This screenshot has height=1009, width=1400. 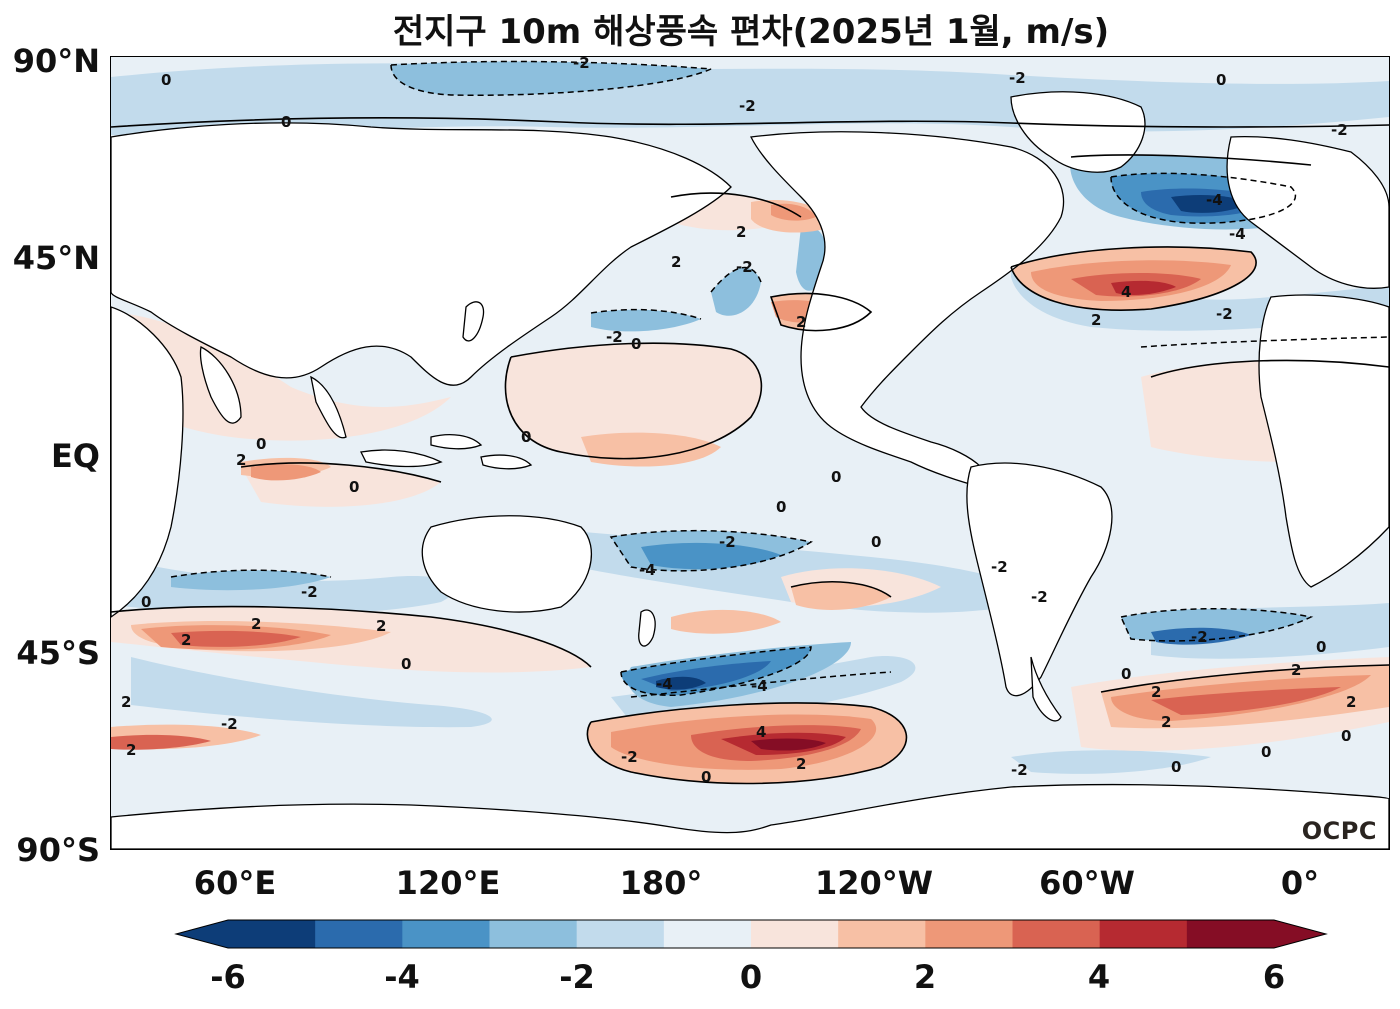 I want to click on lon-label-0: 0°, so click(x=1300, y=883).